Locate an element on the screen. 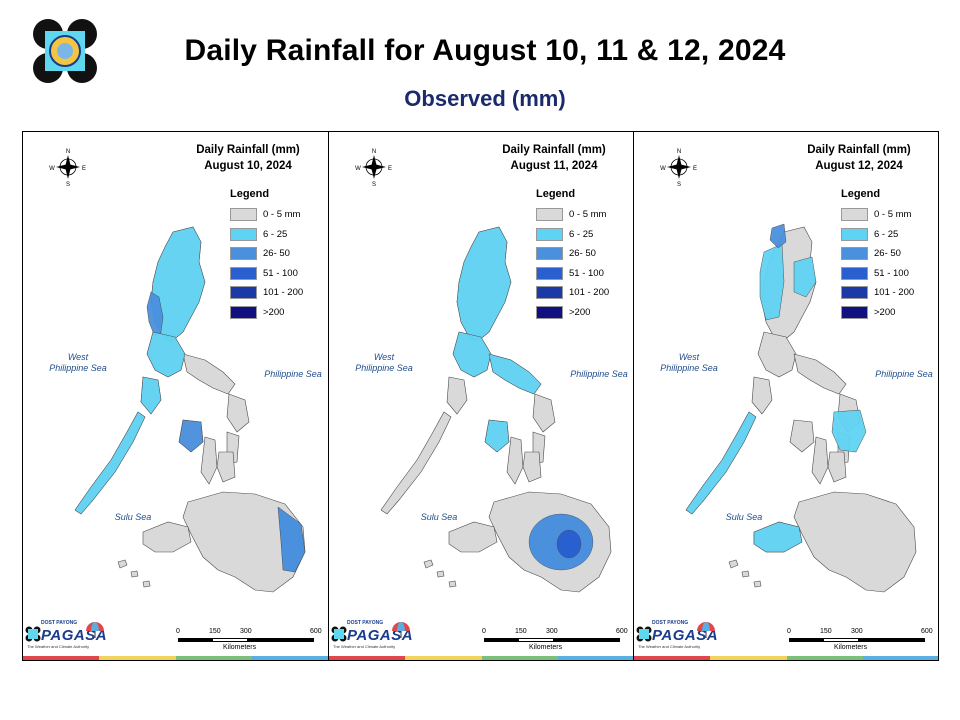  landmass-negros is located at coordinates (209, 460).